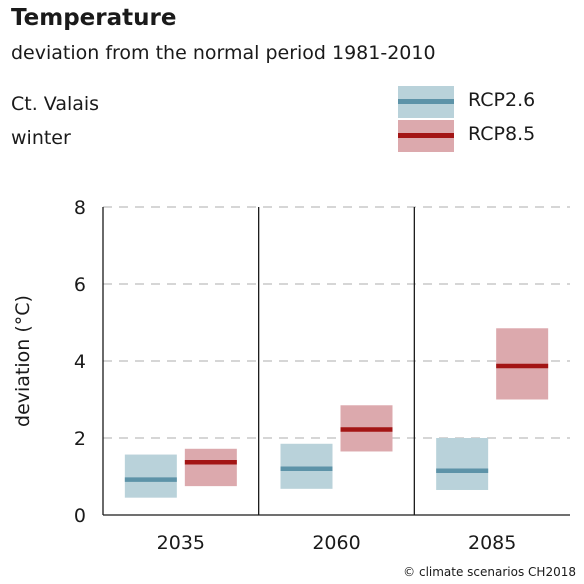 The height and width of the screenshot is (584, 584). Describe the element at coordinates (502, 100) in the screenshot. I see `legend-label-rcp26: RCP2.6` at that location.